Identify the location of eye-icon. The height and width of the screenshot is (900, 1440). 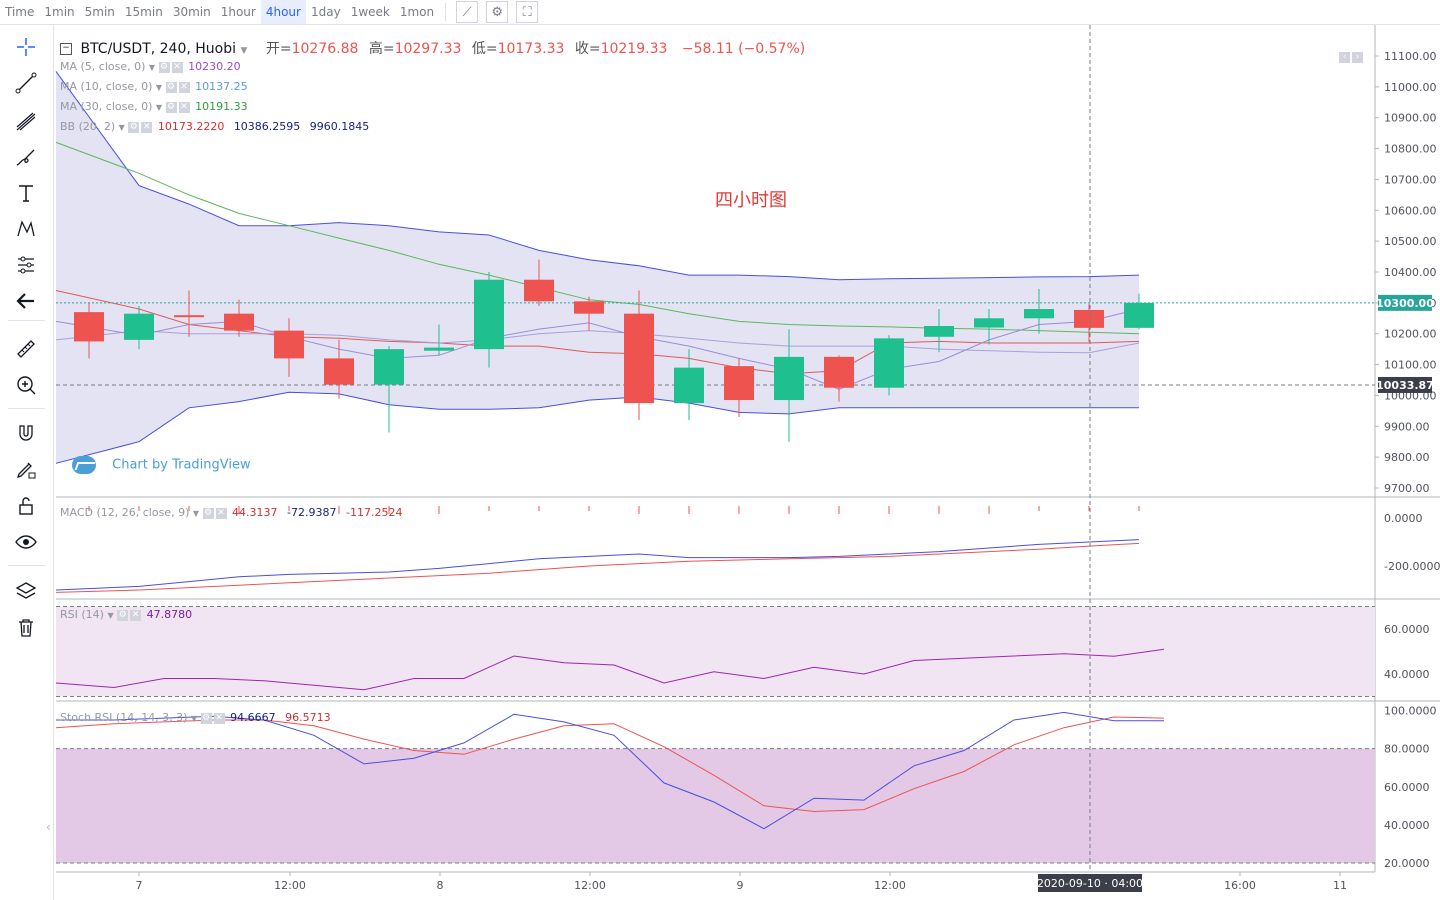
(26, 542).